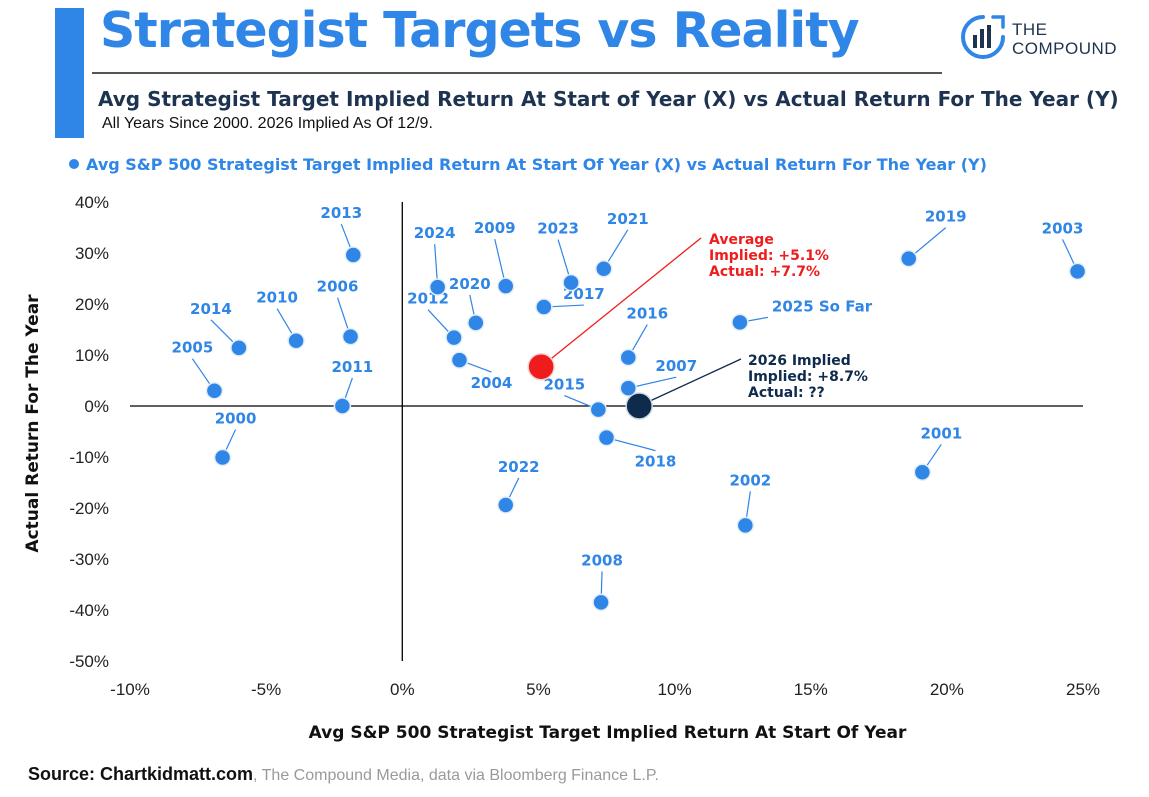  What do you see at coordinates (141, 774) in the screenshot?
I see `source-bold: Source: Chartkidmatt.com` at bounding box center [141, 774].